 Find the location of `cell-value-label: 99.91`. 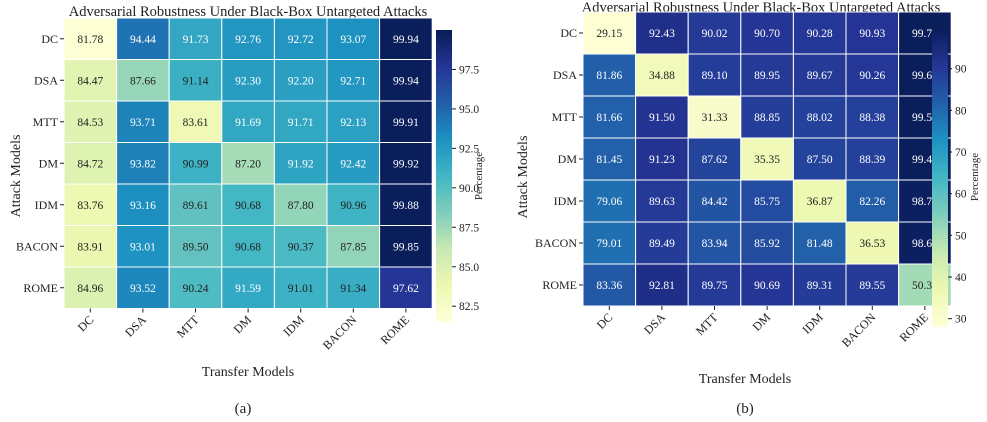

cell-value-label: 99.91 is located at coordinates (406, 123).